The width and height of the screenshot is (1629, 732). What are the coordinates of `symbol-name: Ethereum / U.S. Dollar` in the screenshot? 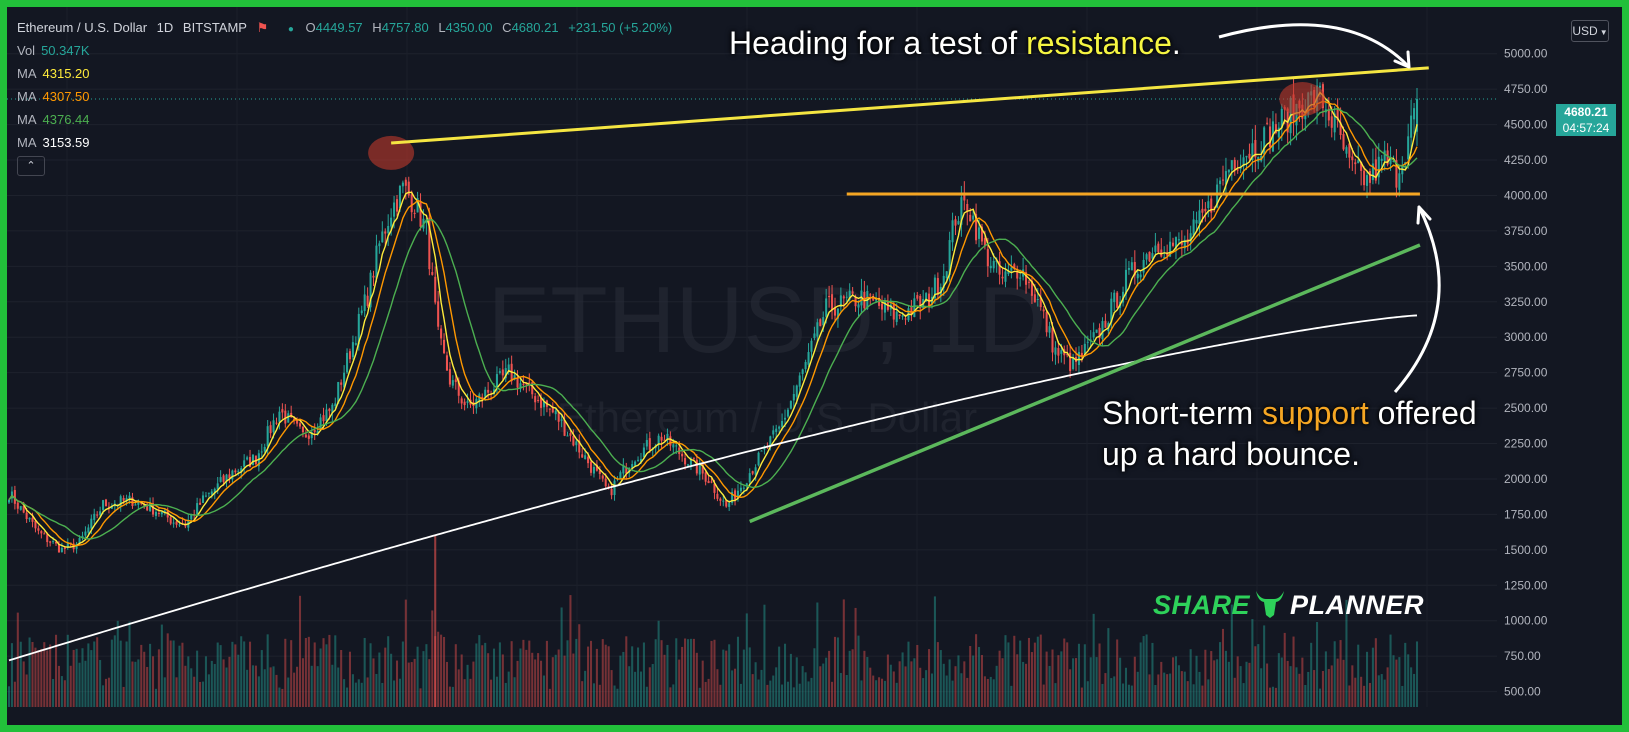 It's located at (82, 27).